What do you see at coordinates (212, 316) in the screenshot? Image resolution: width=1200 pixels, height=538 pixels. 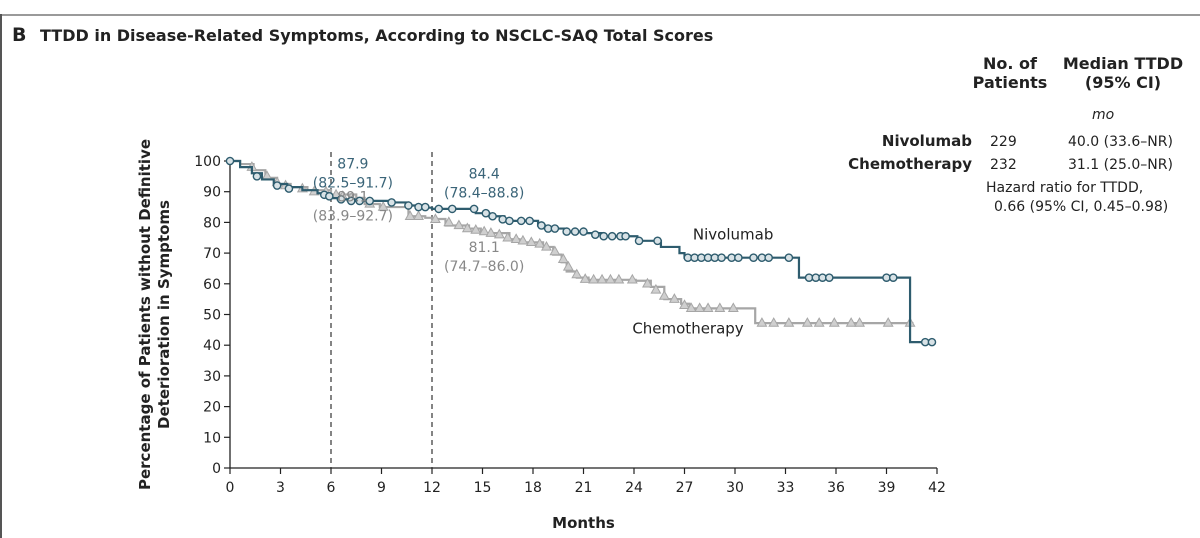 I see `y-tick-label: 50` at bounding box center [212, 316].